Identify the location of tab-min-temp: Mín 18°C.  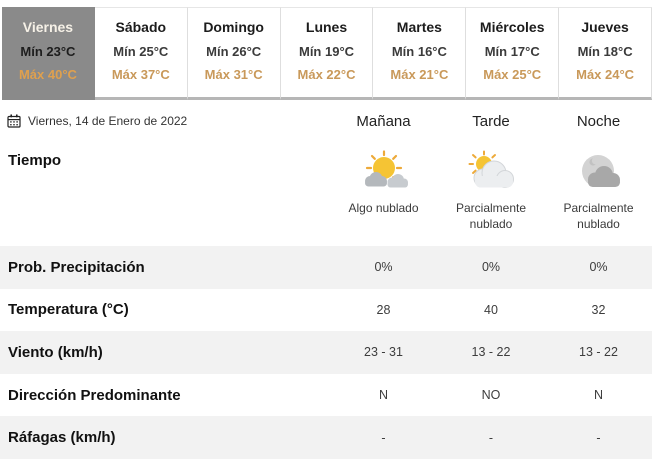
(605, 51).